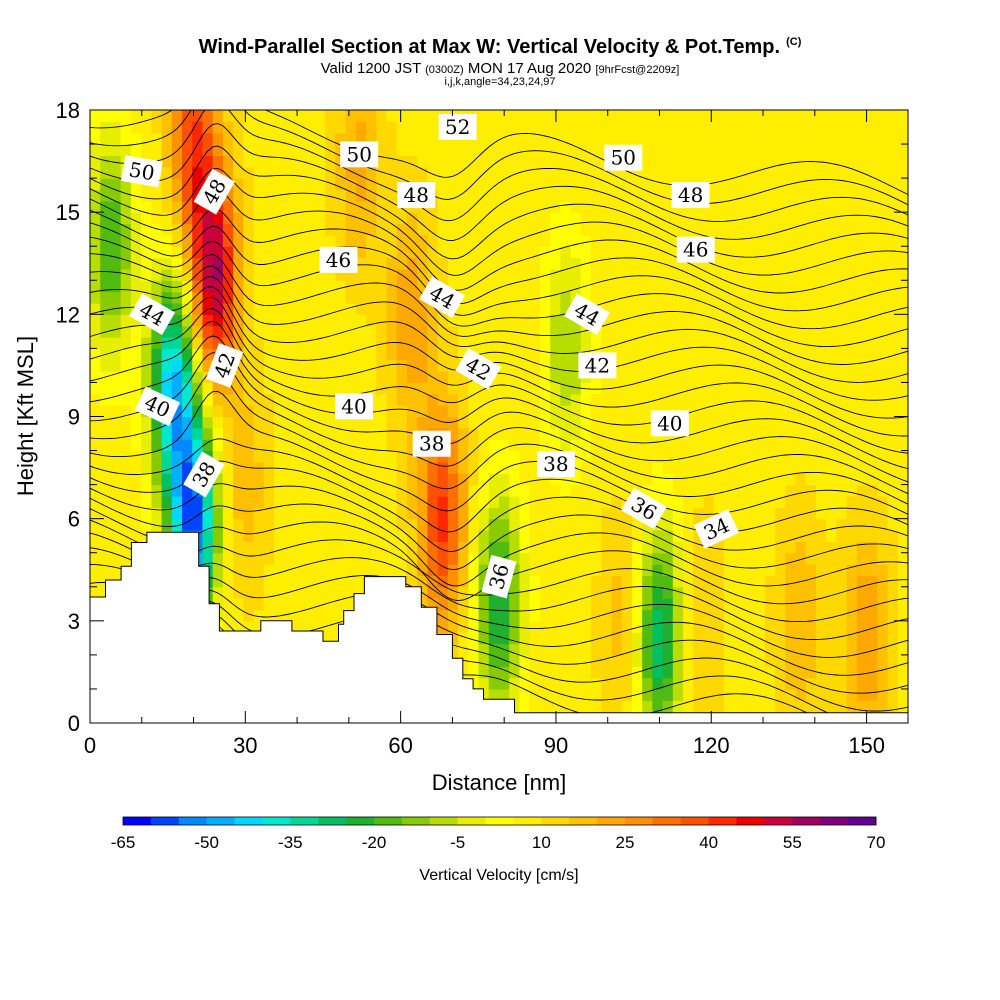 Image resolution: width=1000 pixels, height=1000 pixels. What do you see at coordinates (444, 70) in the screenshot?
I see `valid-utc: (0300Z)` at bounding box center [444, 70].